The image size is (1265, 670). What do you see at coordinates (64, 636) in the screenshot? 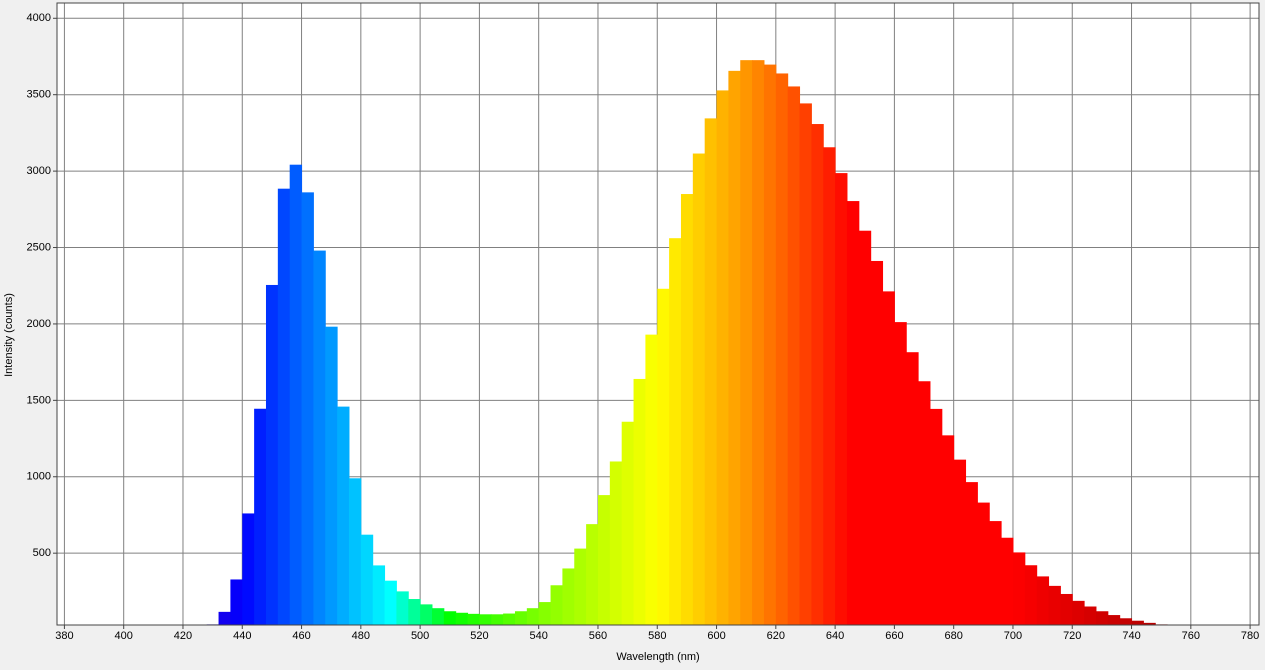
I see `x-tick-label: 380` at bounding box center [64, 636].